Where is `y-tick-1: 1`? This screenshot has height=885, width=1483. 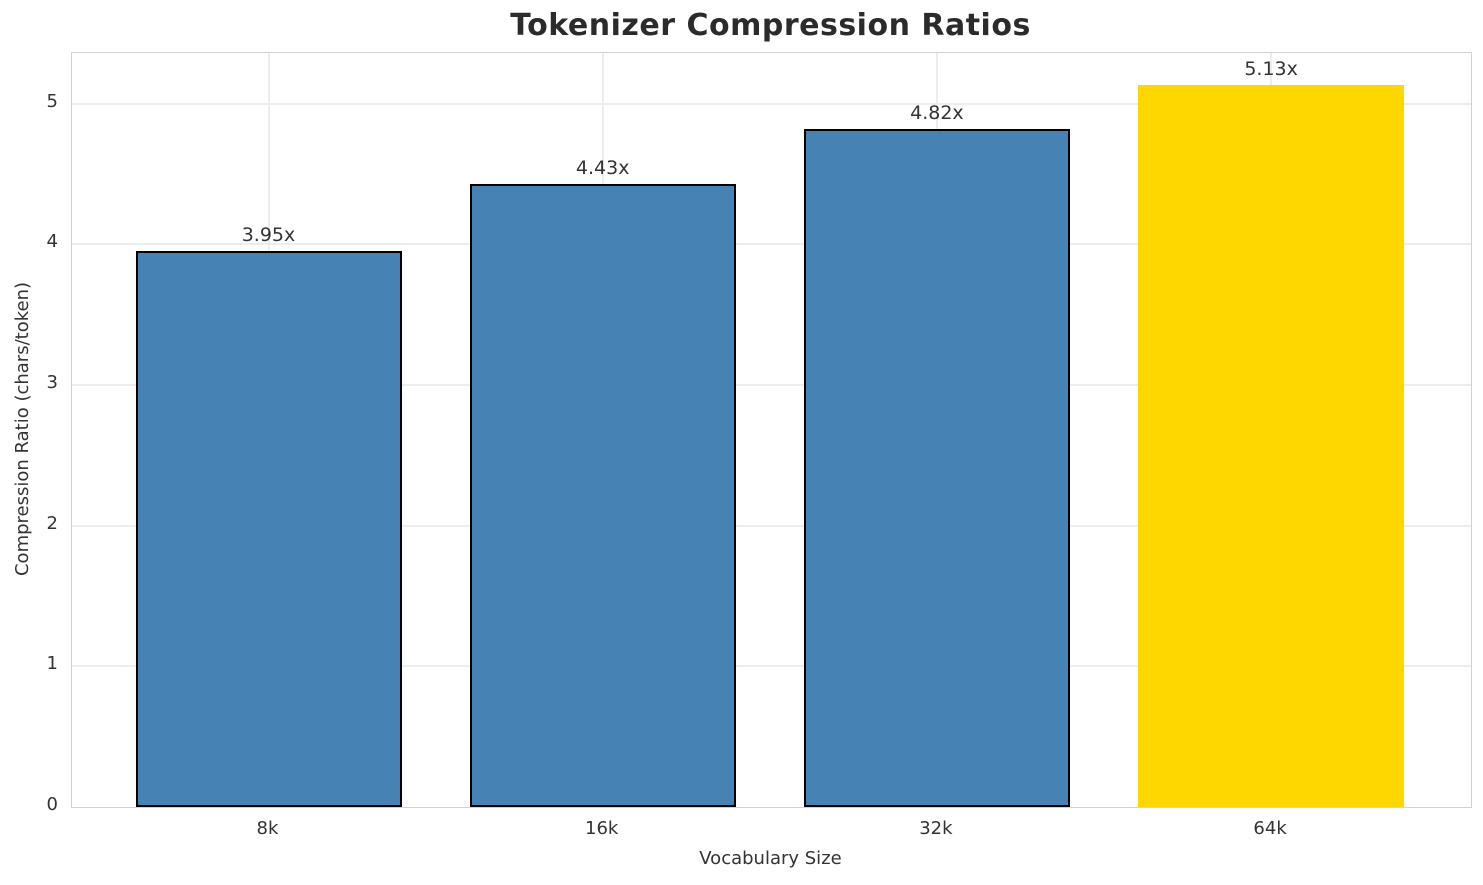 y-tick-1: 1 is located at coordinates (52, 664).